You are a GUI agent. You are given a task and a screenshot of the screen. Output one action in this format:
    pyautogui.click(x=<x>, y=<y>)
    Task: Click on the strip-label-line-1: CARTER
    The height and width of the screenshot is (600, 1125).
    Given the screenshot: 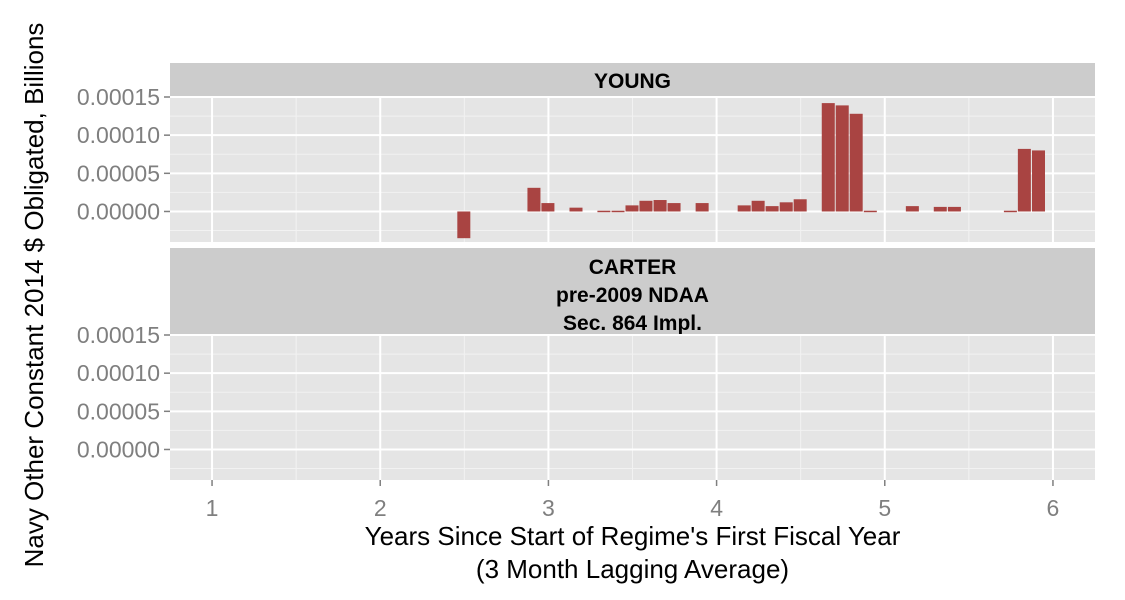 What is the action you would take?
    pyautogui.click(x=633, y=267)
    